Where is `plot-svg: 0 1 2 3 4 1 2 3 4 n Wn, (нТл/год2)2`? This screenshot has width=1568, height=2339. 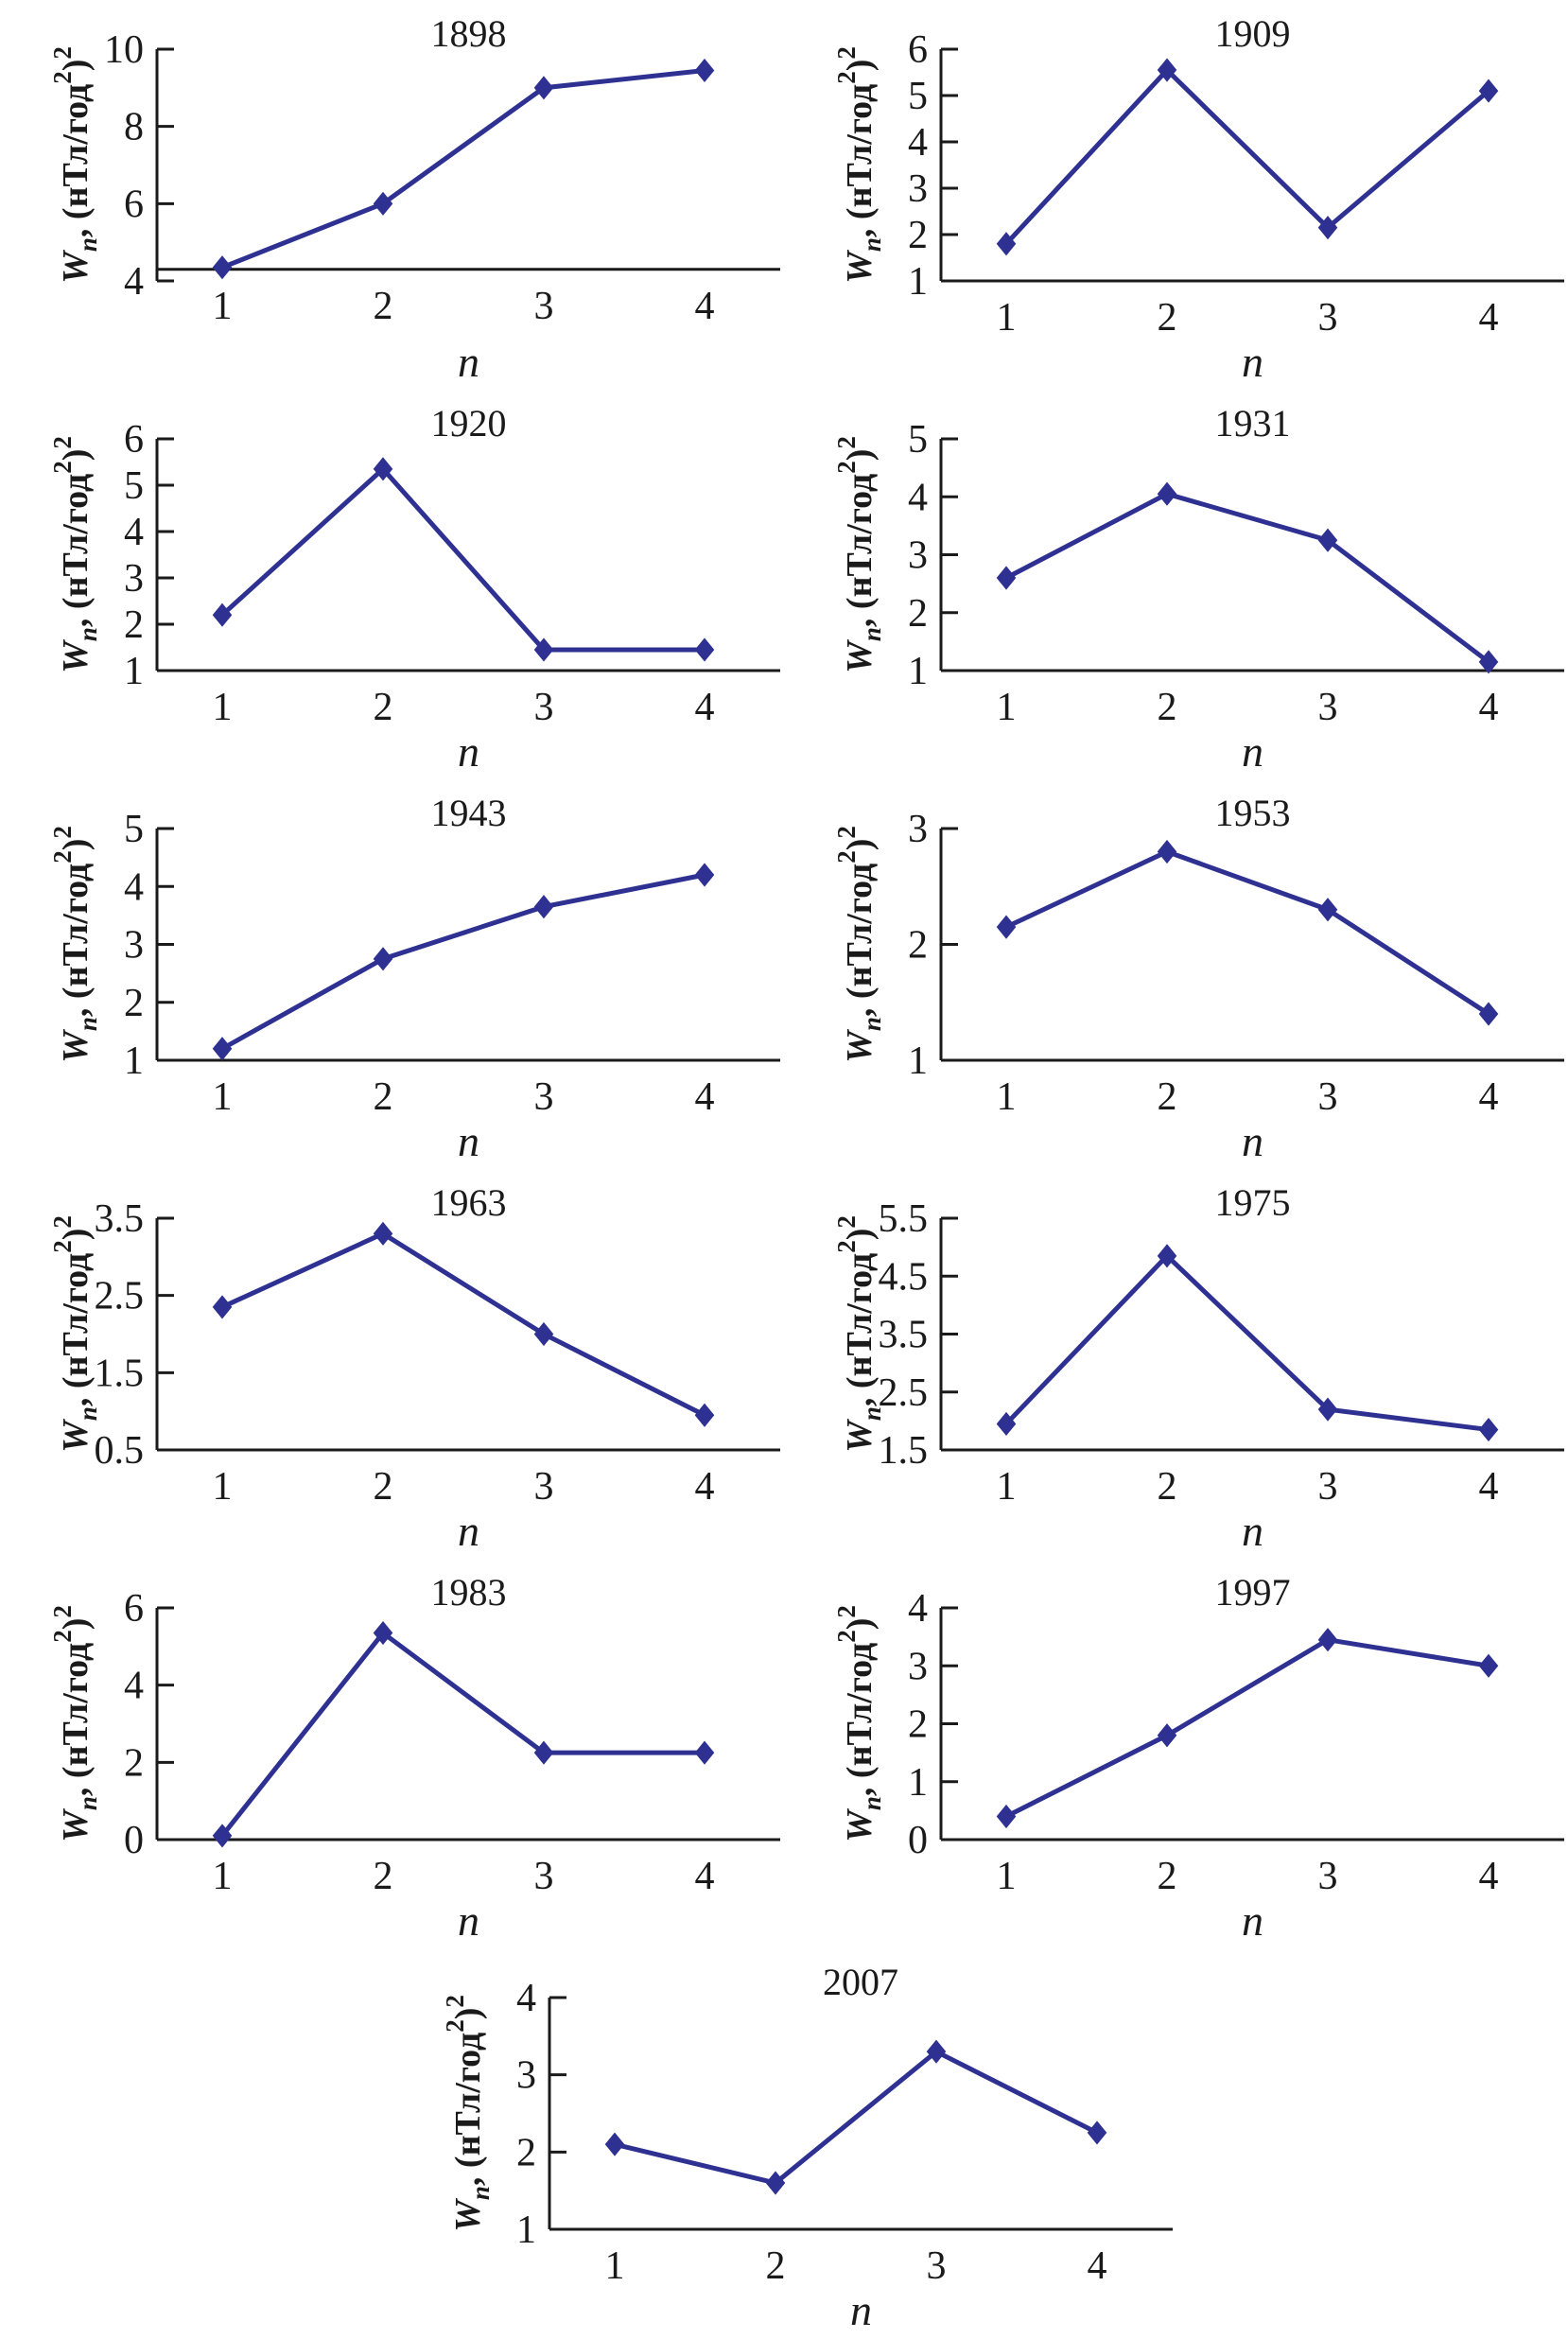
plot-svg: 0 1 2 3 4 1 2 3 4 n Wn, (нТл/год2)2 is located at coordinates (1198, 1766).